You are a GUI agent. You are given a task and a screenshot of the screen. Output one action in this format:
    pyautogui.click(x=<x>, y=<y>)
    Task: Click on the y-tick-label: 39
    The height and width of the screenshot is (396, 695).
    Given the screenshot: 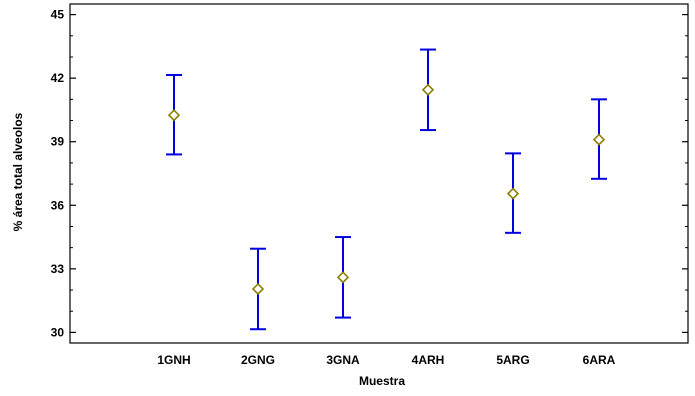 What is the action you would take?
    pyautogui.click(x=58, y=142)
    